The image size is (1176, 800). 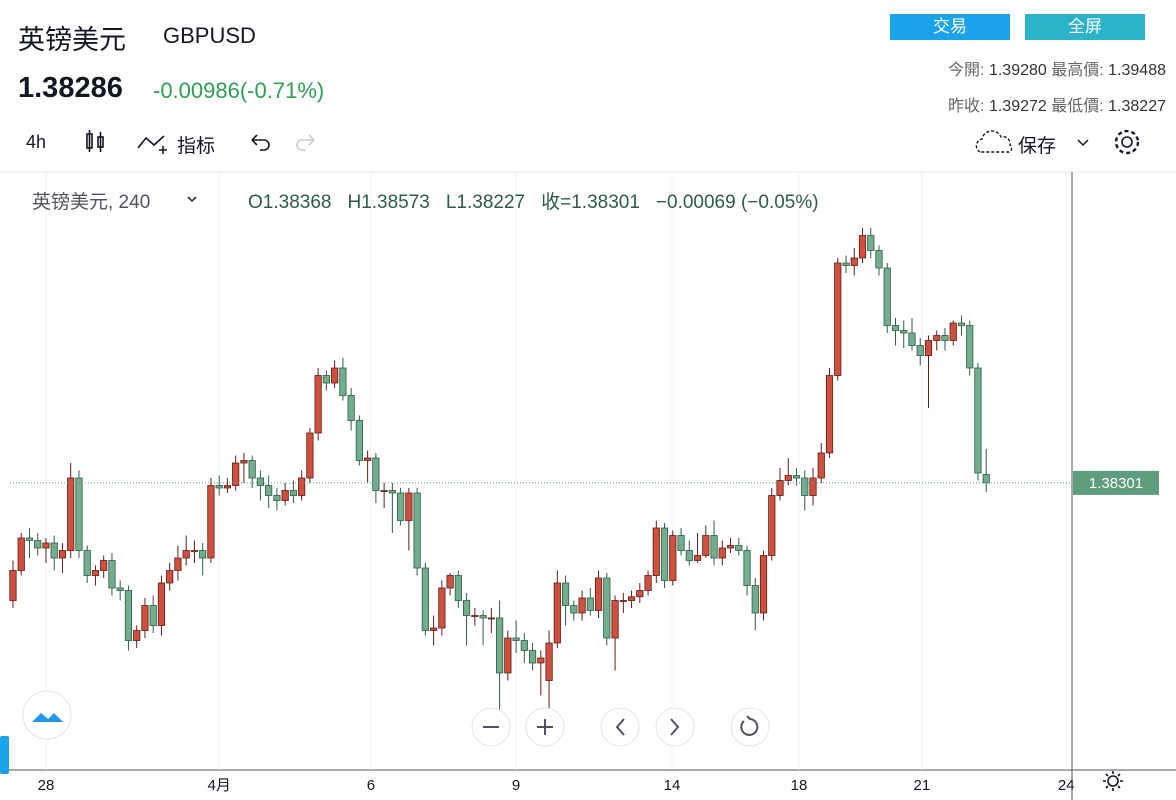 I want to click on legend-dropdown, so click(x=192, y=199).